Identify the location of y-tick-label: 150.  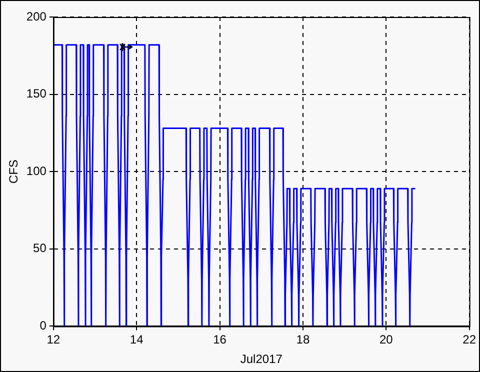
(36, 93).